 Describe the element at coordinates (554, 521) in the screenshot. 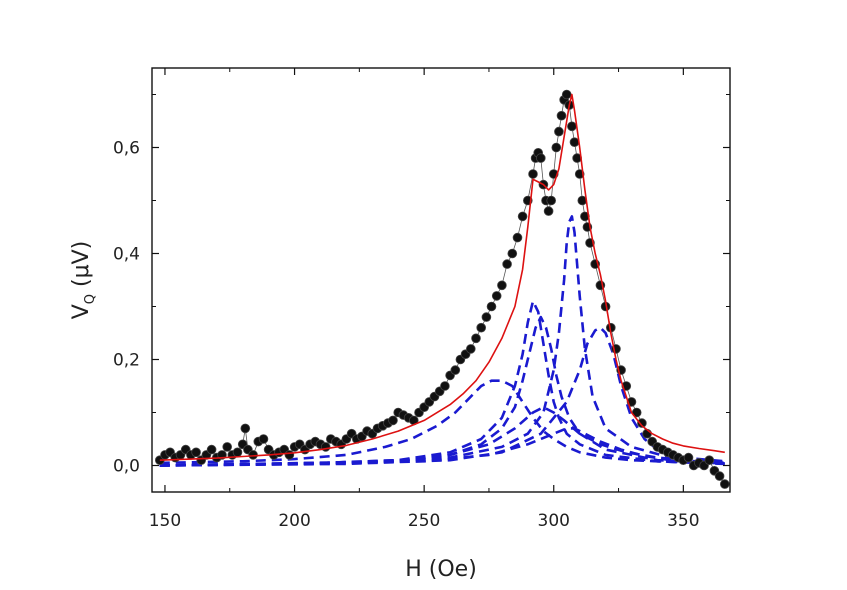

I see `x-tick-label: 300` at that location.